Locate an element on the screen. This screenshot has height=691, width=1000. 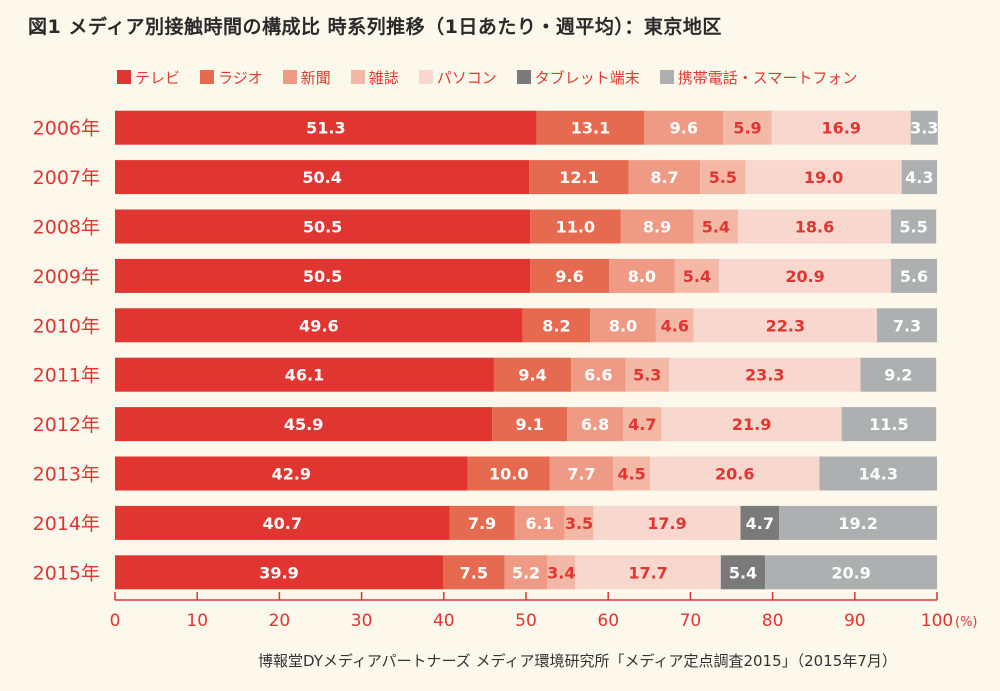
data-label: 9.1 is located at coordinates (530, 424).